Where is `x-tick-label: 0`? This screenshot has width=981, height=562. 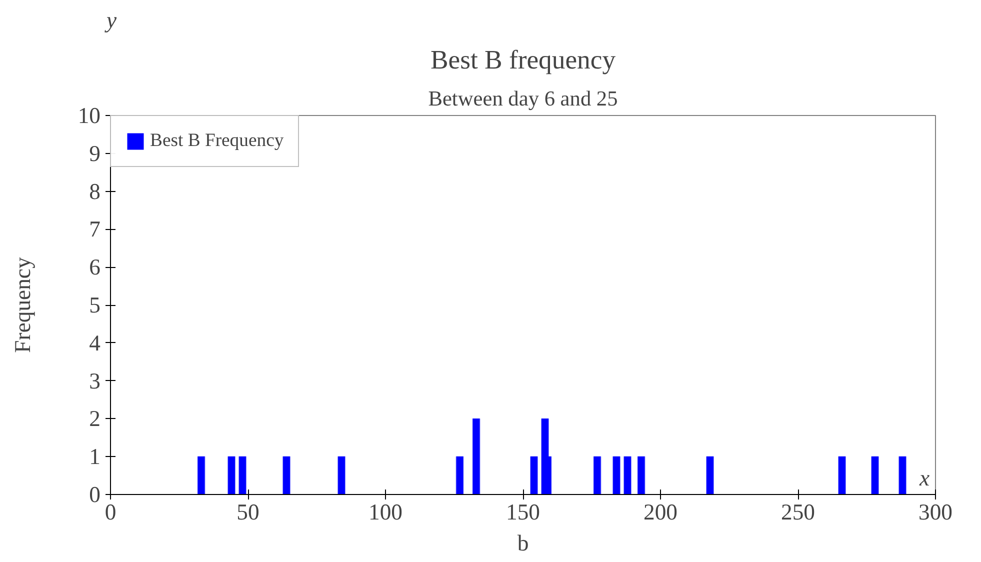 x-tick-label: 0 is located at coordinates (110, 512).